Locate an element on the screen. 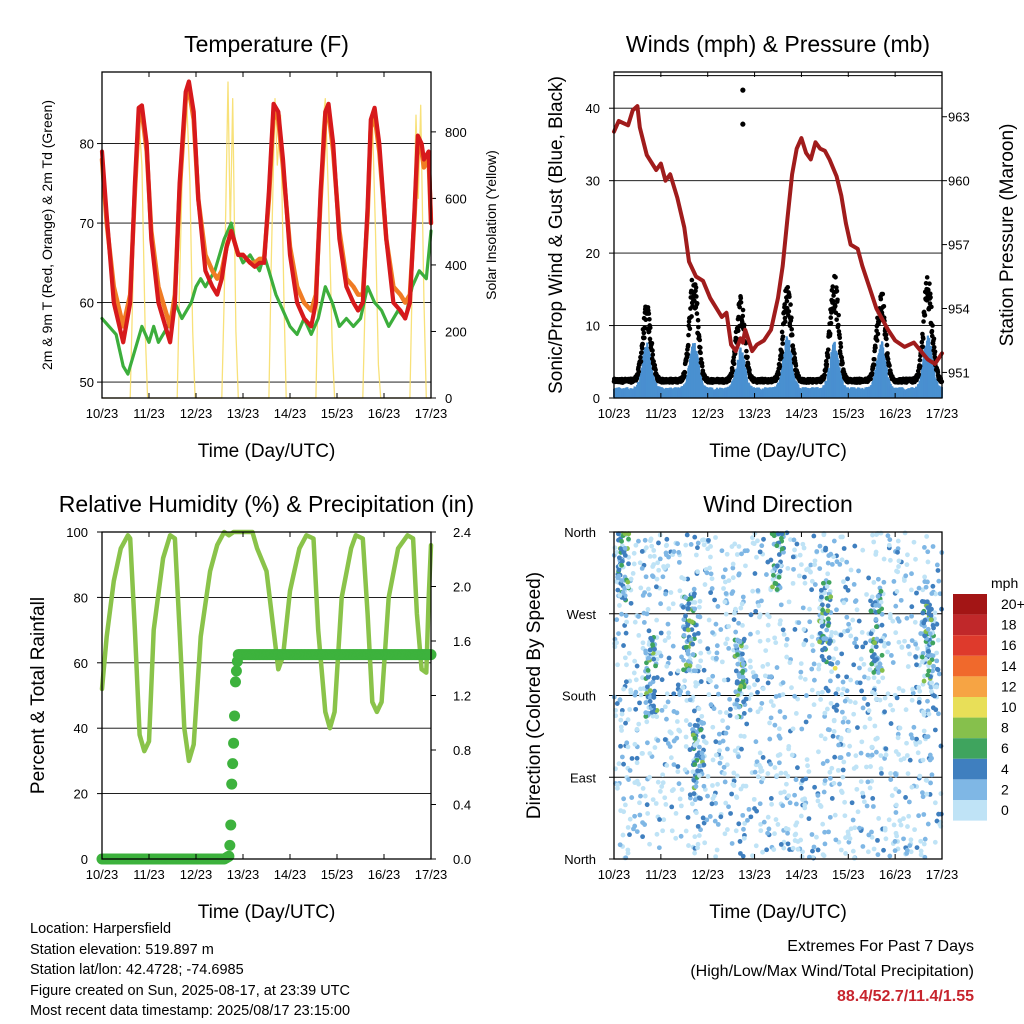  x-tick-label: 13/23 is located at coordinates (754, 413).